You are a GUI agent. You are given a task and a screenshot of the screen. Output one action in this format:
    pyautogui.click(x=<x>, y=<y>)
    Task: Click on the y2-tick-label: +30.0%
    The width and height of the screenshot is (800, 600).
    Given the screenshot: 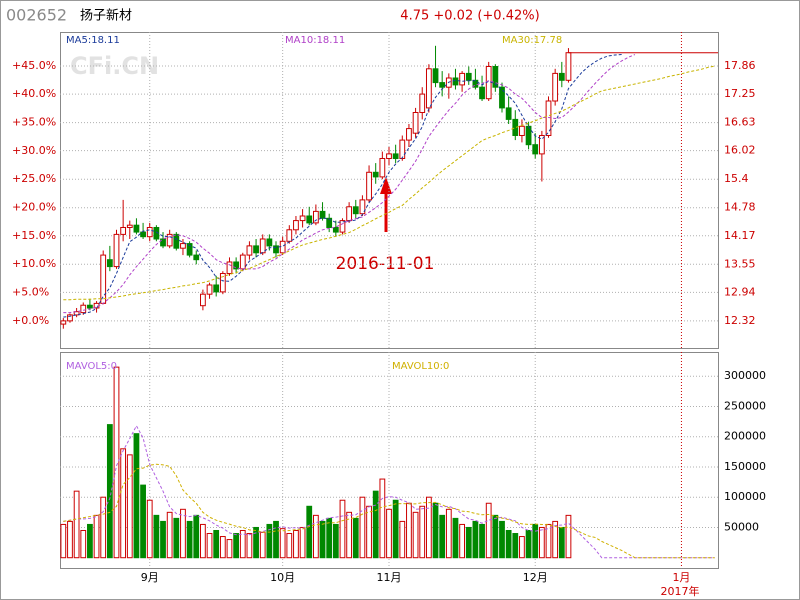 What is the action you would take?
    pyautogui.click(x=34, y=150)
    